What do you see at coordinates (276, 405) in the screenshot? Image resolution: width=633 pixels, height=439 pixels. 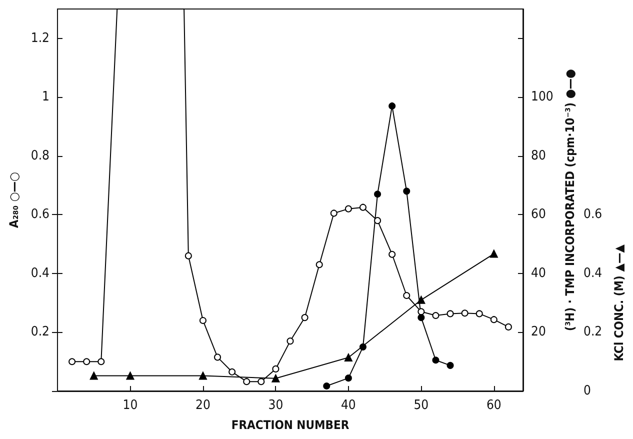 I see `x-tick-label: 30` at bounding box center [276, 405].